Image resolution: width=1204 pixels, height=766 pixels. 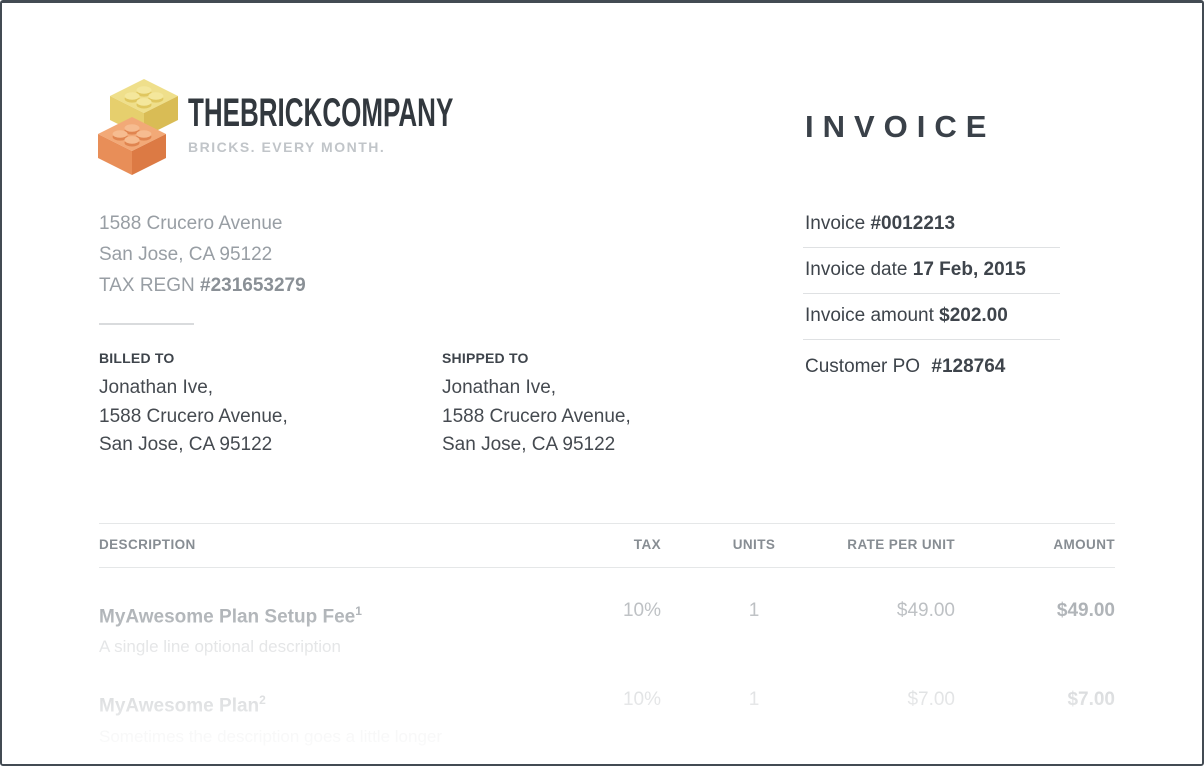 I want to click on customer-po-value: #128764, so click(x=968, y=366).